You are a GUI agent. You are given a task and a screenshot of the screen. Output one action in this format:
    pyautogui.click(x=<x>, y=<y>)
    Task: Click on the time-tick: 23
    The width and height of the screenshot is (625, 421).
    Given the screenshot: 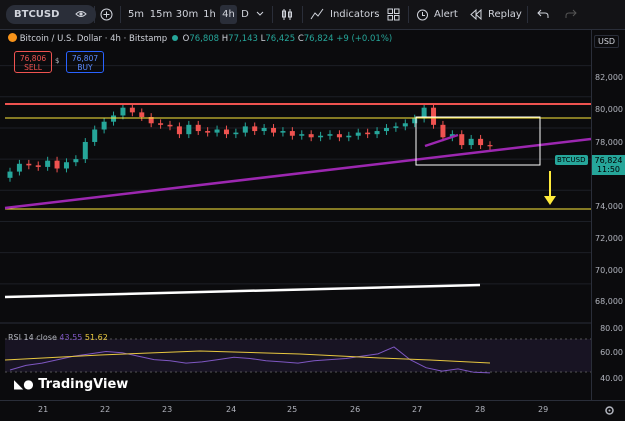 What is the action you would take?
    pyautogui.click(x=167, y=409)
    